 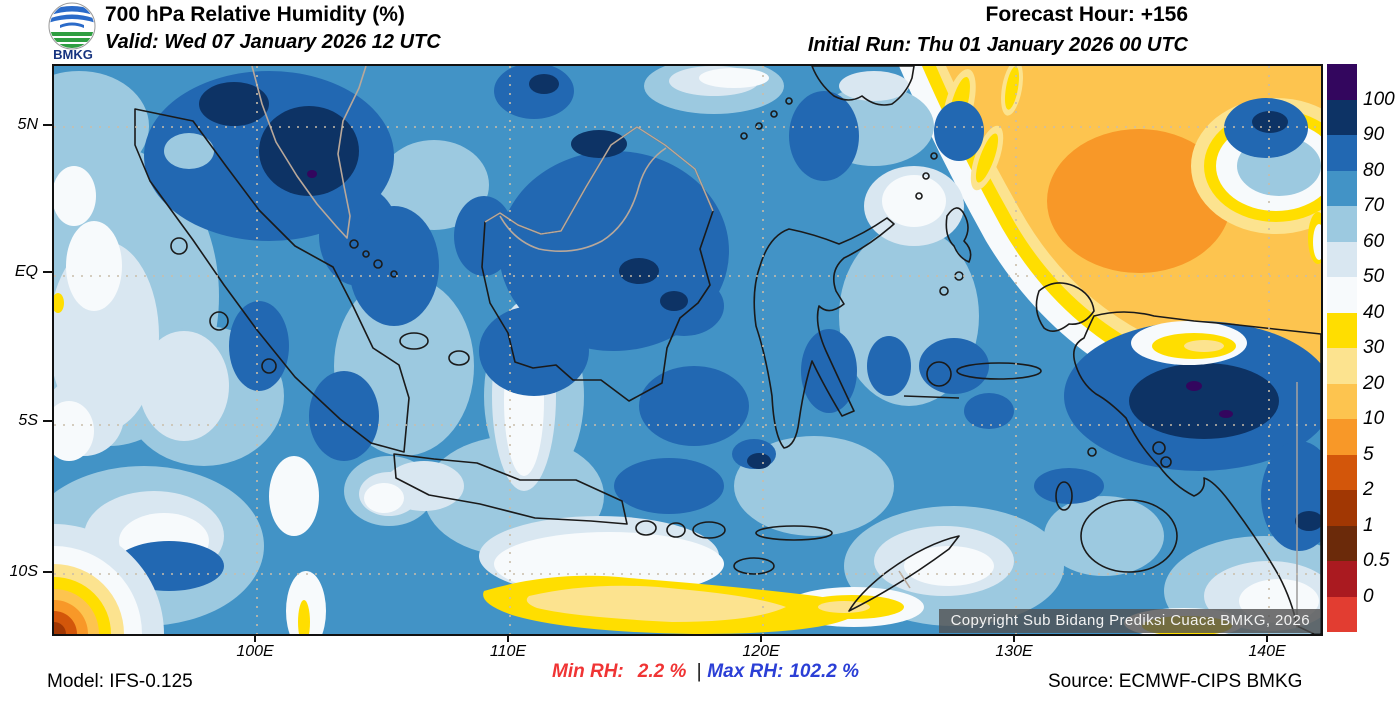 I want to click on max-rh-value: 102.2 %, so click(x=824, y=671).